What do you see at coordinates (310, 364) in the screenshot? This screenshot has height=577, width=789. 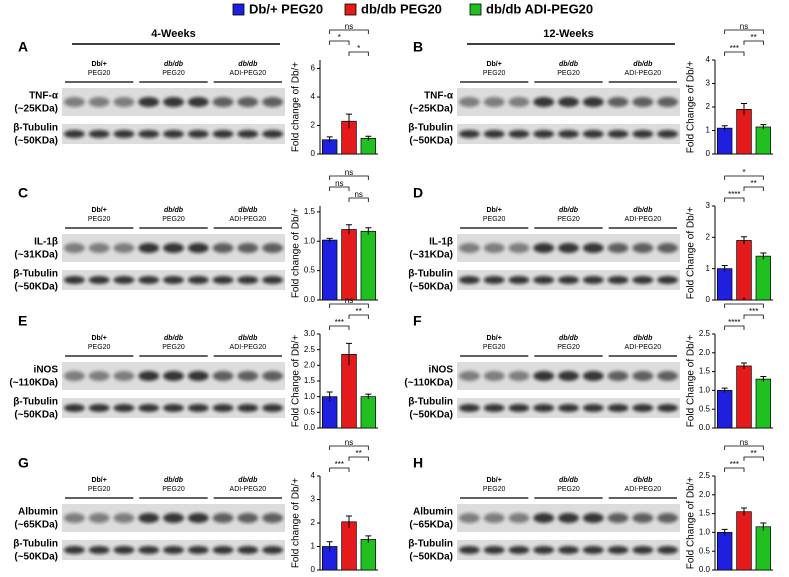 I see `y-tick-label: 2.0` at bounding box center [310, 364].